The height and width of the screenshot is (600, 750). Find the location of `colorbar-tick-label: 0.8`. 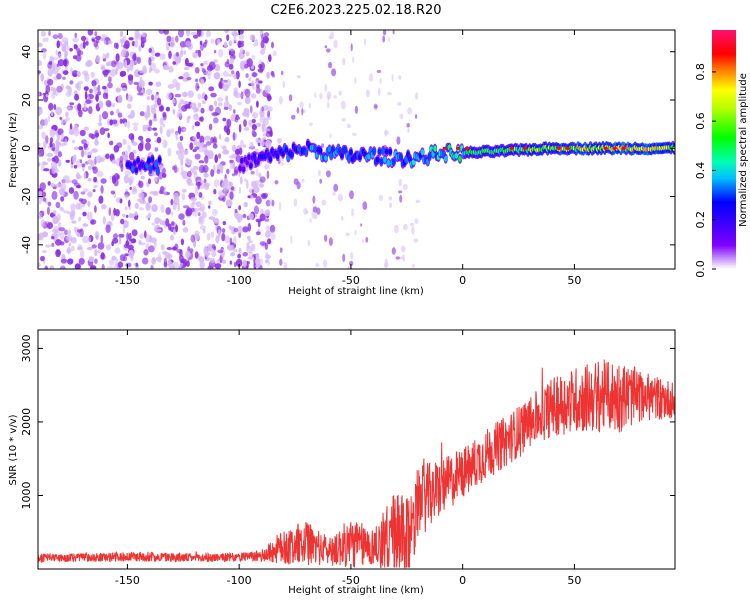

colorbar-tick-label: 0.8 is located at coordinates (700, 72).